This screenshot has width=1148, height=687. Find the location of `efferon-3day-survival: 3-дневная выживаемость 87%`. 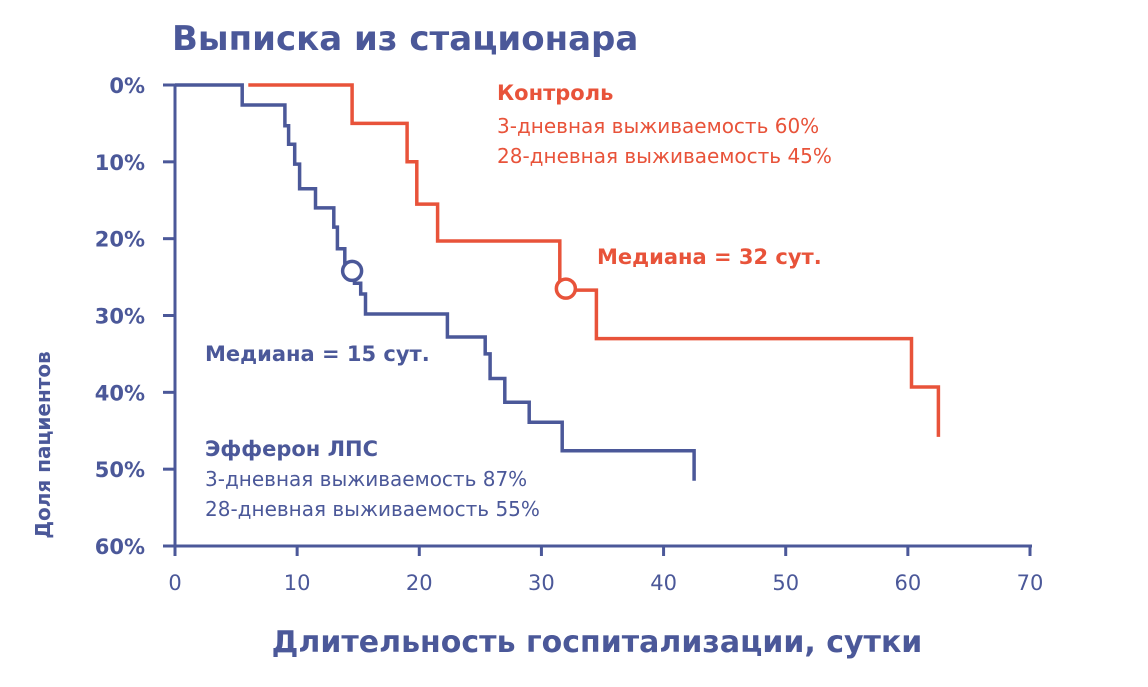

efferon-3day-survival: 3-дневная выживаемость 87% is located at coordinates (366, 479).